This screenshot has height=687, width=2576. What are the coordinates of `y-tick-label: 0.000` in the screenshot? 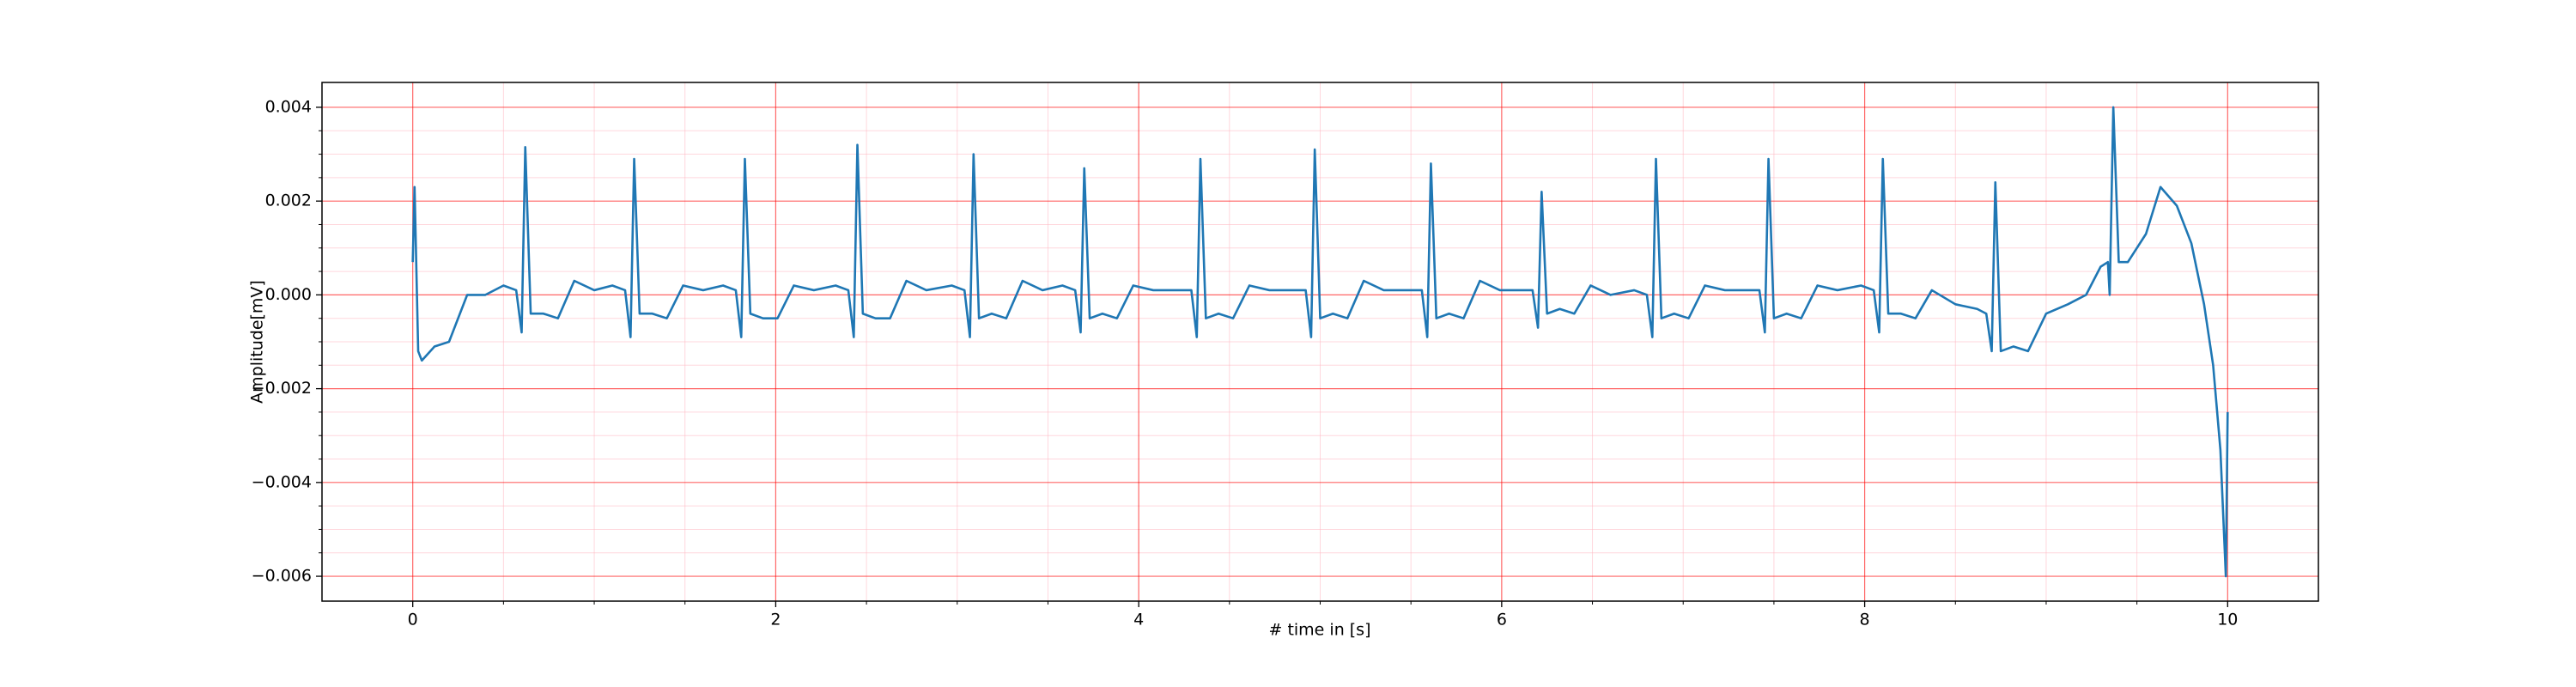 It's located at (289, 294).